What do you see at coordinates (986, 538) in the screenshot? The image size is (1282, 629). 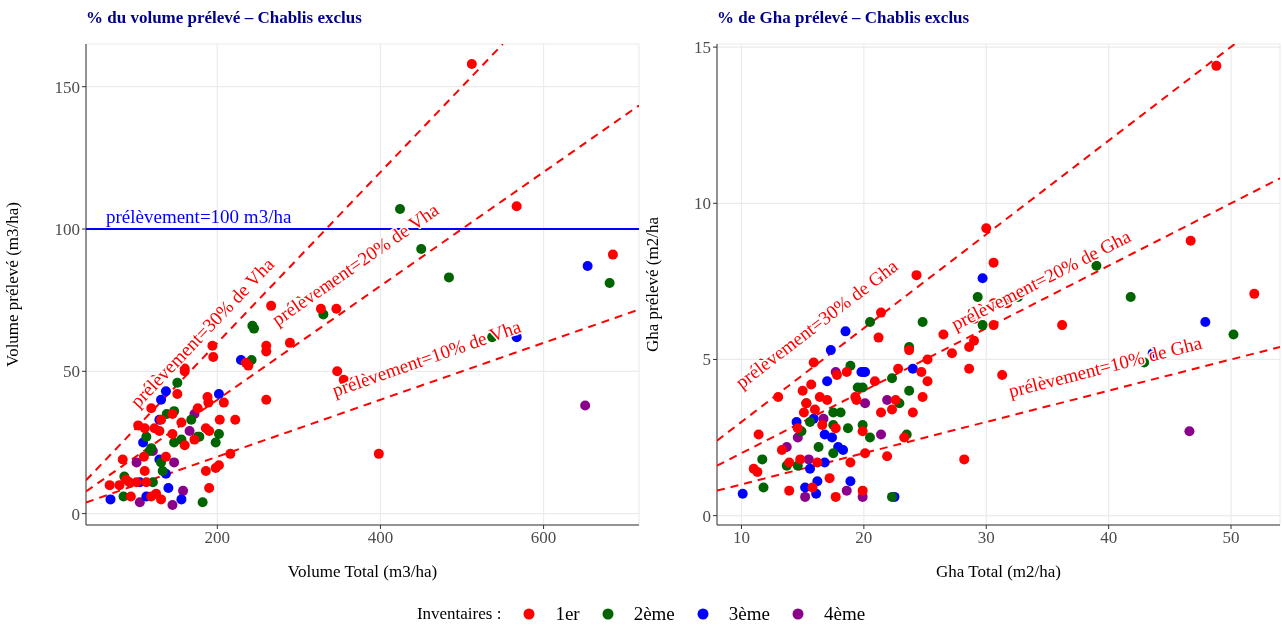 I see `x-tick-label: 30` at bounding box center [986, 538].